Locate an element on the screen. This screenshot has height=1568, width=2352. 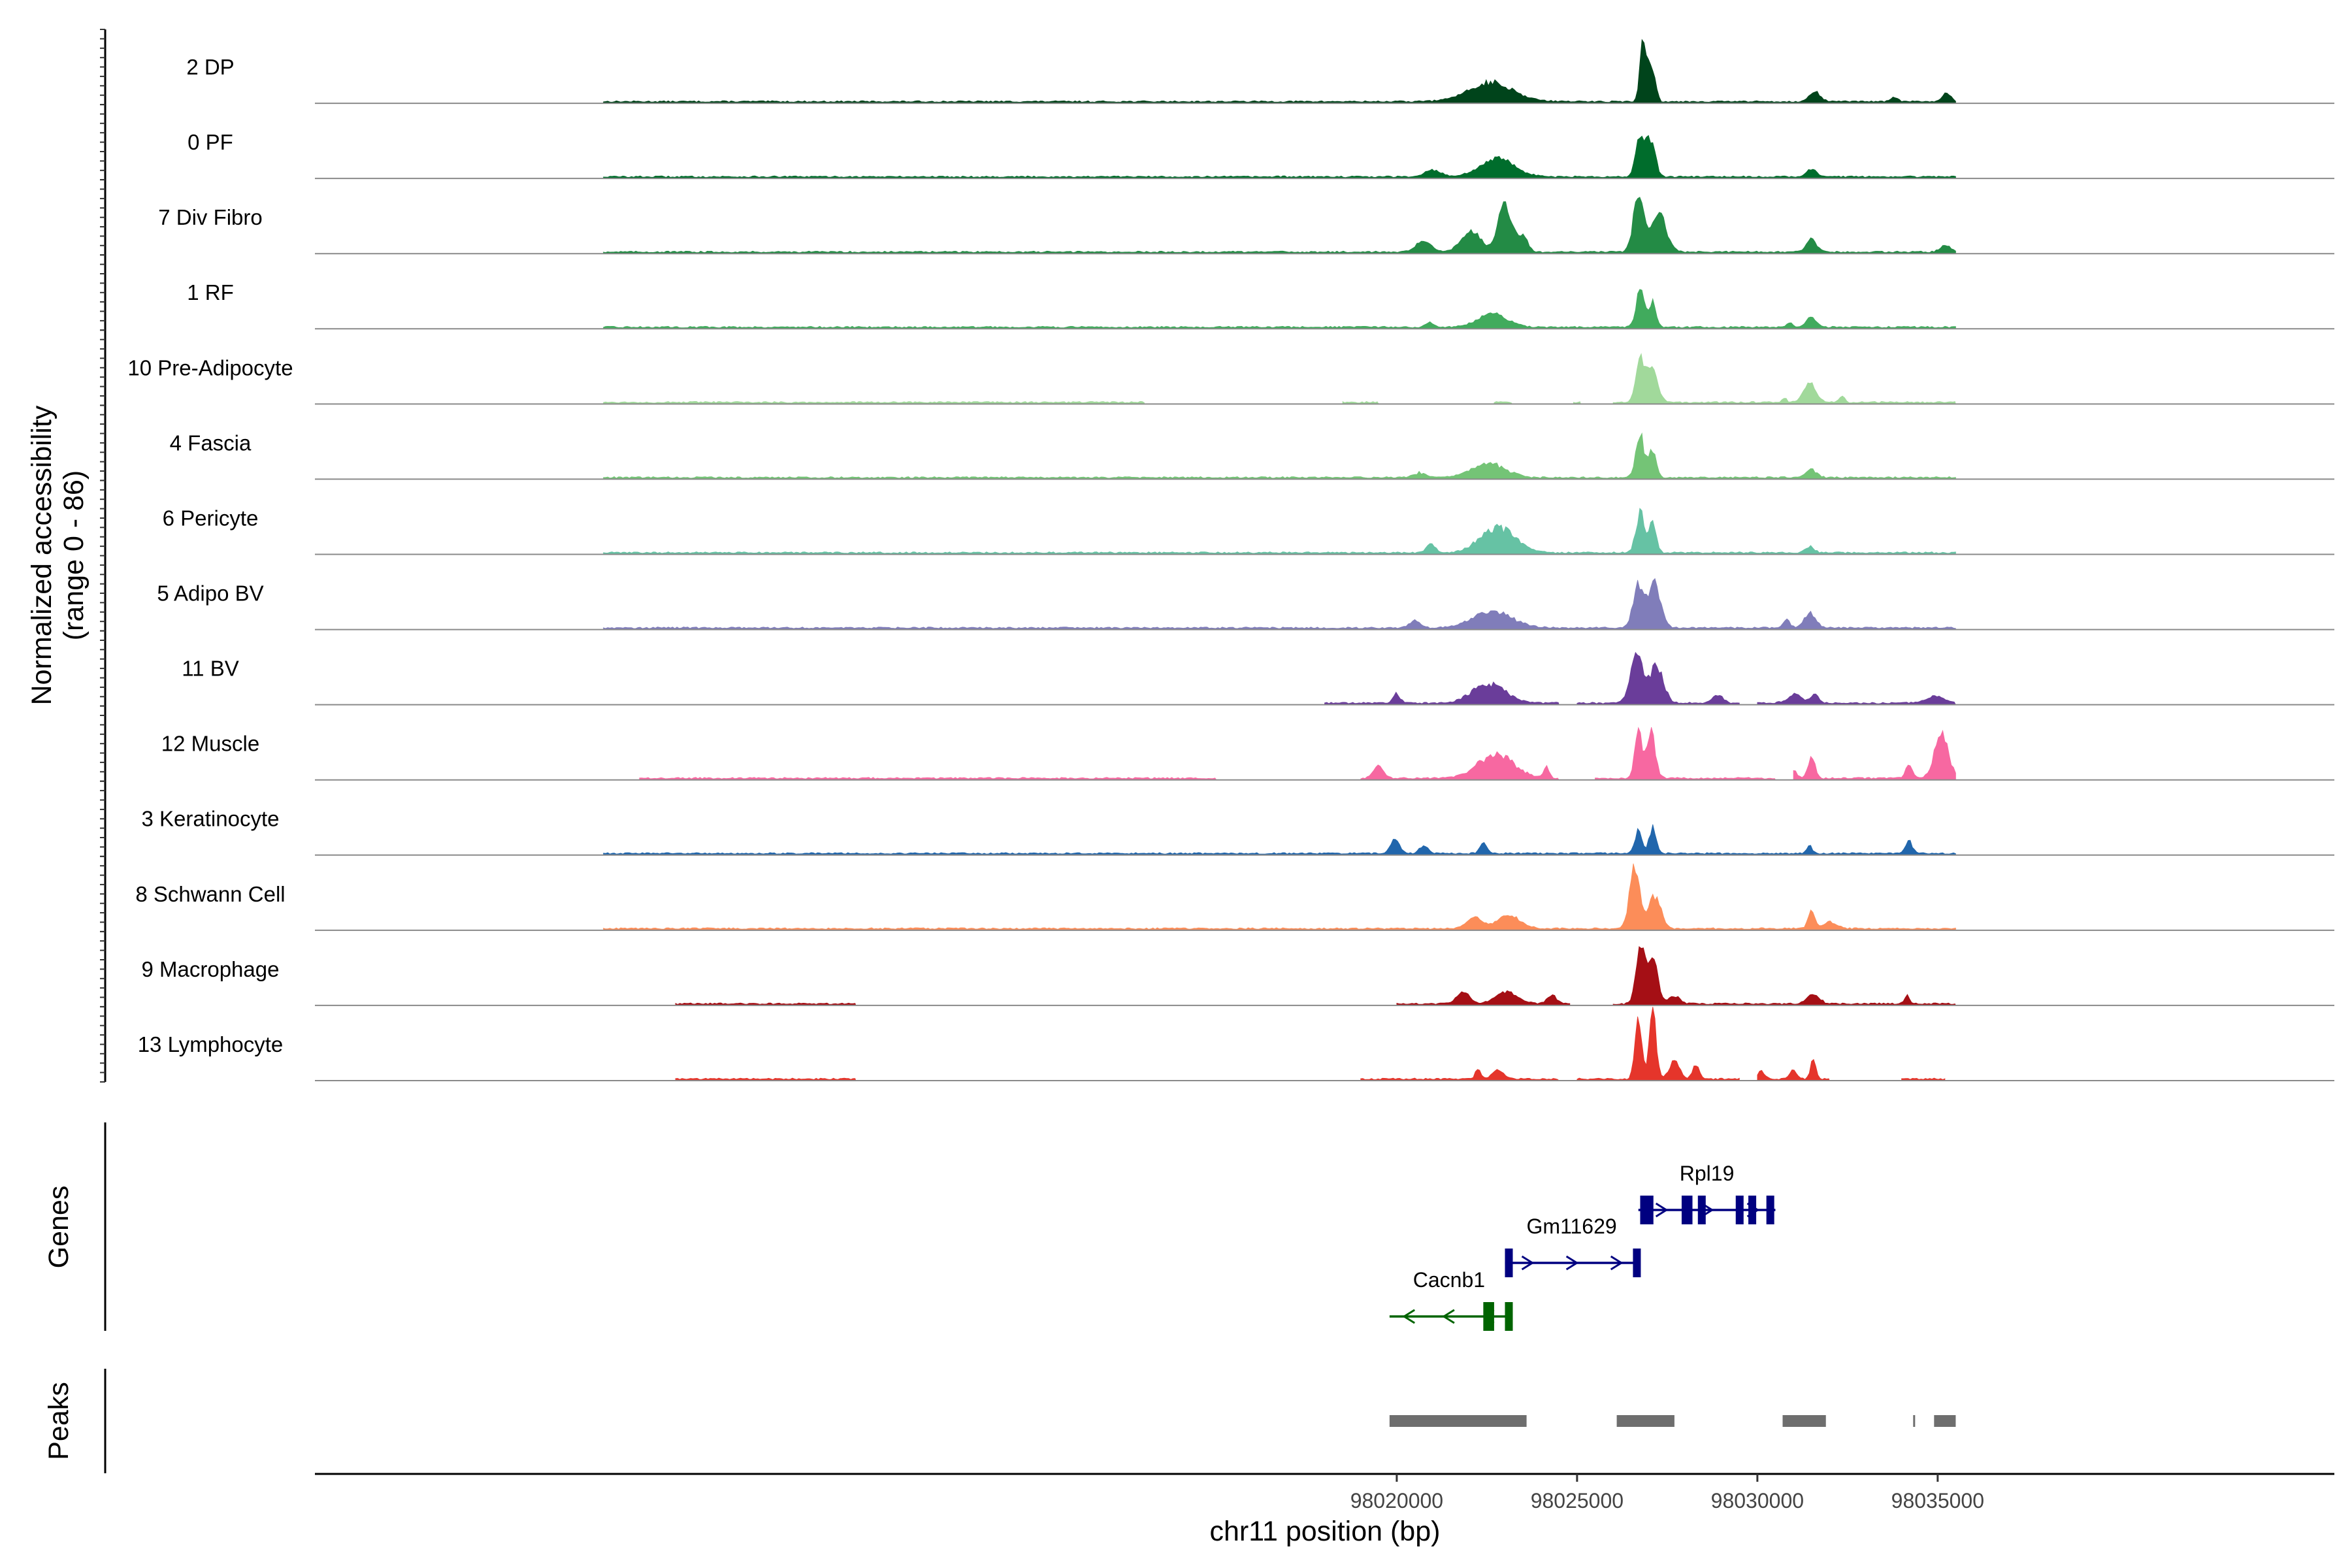
track-10-pre-adipocyte: 10 Pre-Adipocyte is located at coordinates (1230, 379).